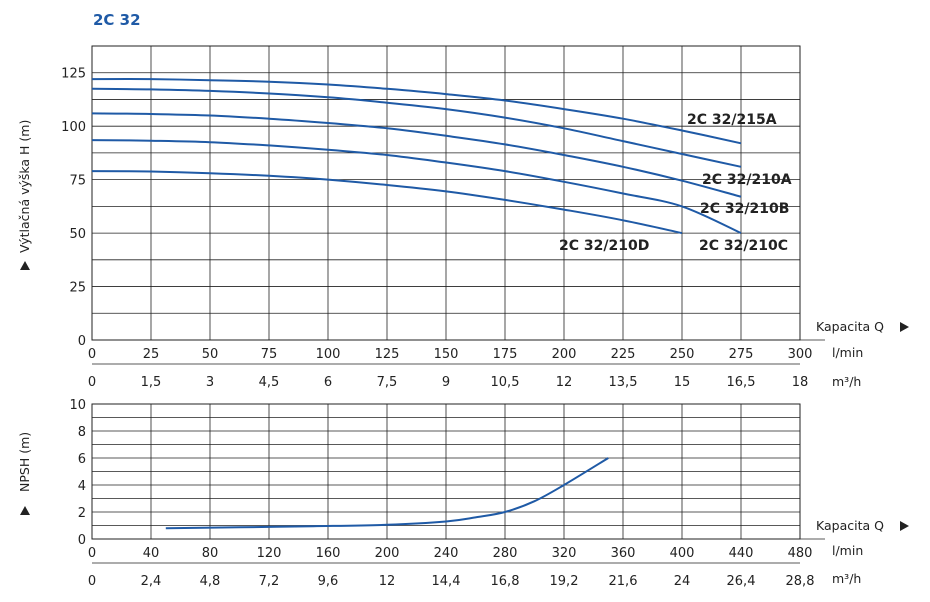 The width and height of the screenshot is (930, 602). I want to click on y-axis-arrow-icon, so click(25, 265).